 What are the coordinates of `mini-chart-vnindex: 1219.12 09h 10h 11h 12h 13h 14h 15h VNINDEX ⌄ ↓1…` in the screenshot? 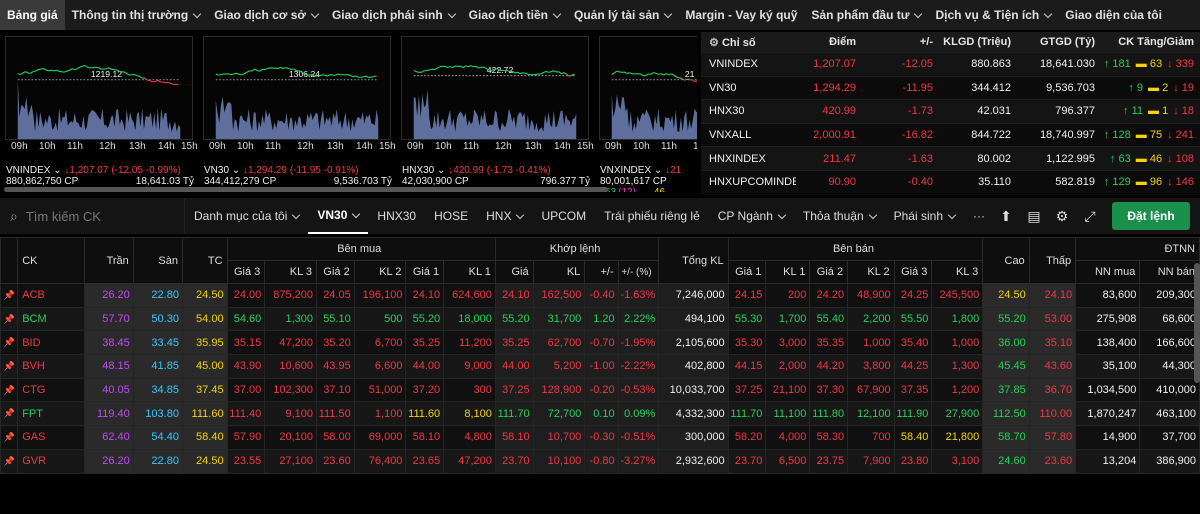 It's located at (100, 112).